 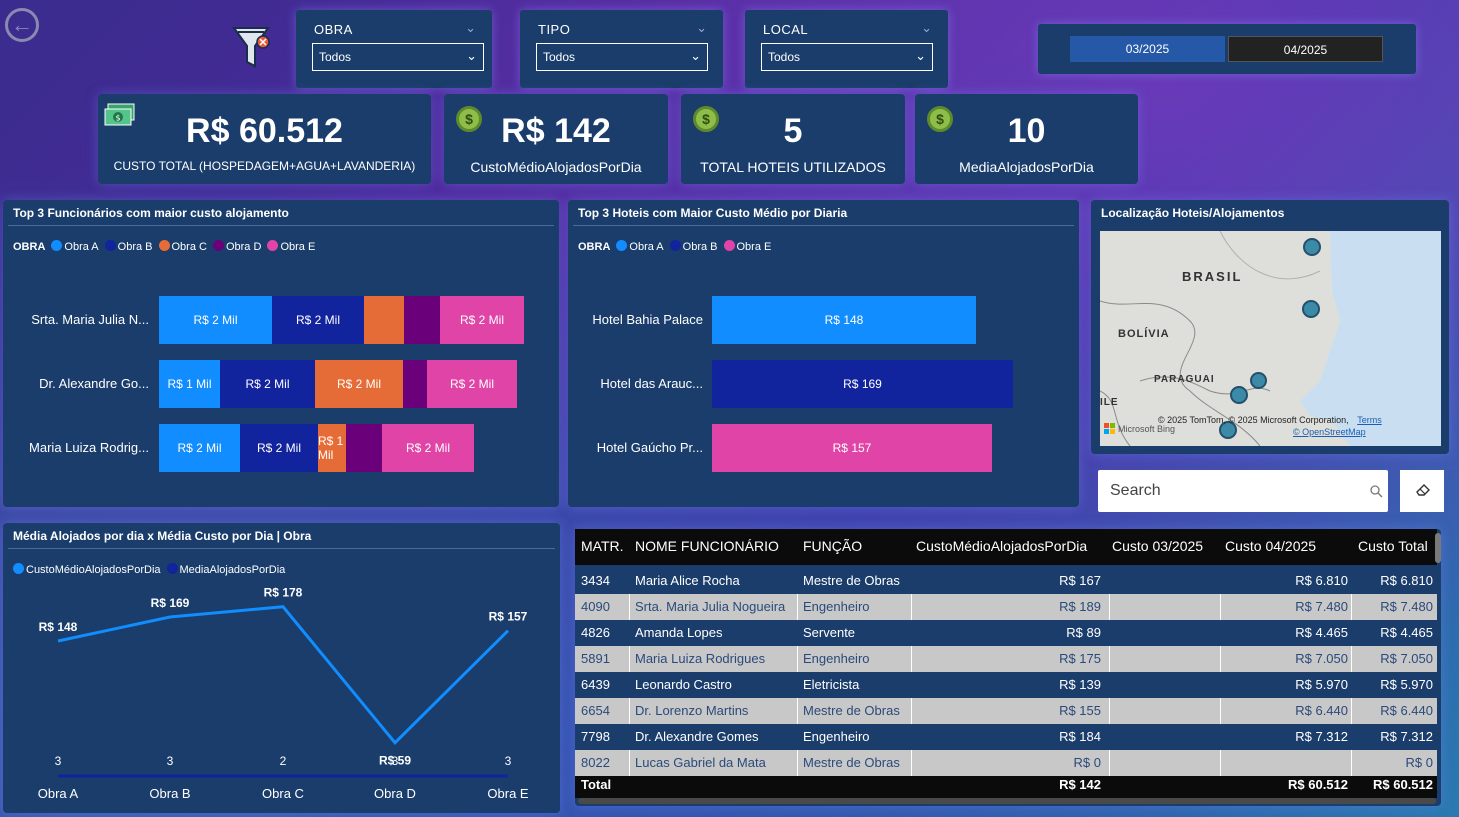 What do you see at coordinates (1406, 710) in the screenshot?
I see `table-cell: R$ 6.440` at bounding box center [1406, 710].